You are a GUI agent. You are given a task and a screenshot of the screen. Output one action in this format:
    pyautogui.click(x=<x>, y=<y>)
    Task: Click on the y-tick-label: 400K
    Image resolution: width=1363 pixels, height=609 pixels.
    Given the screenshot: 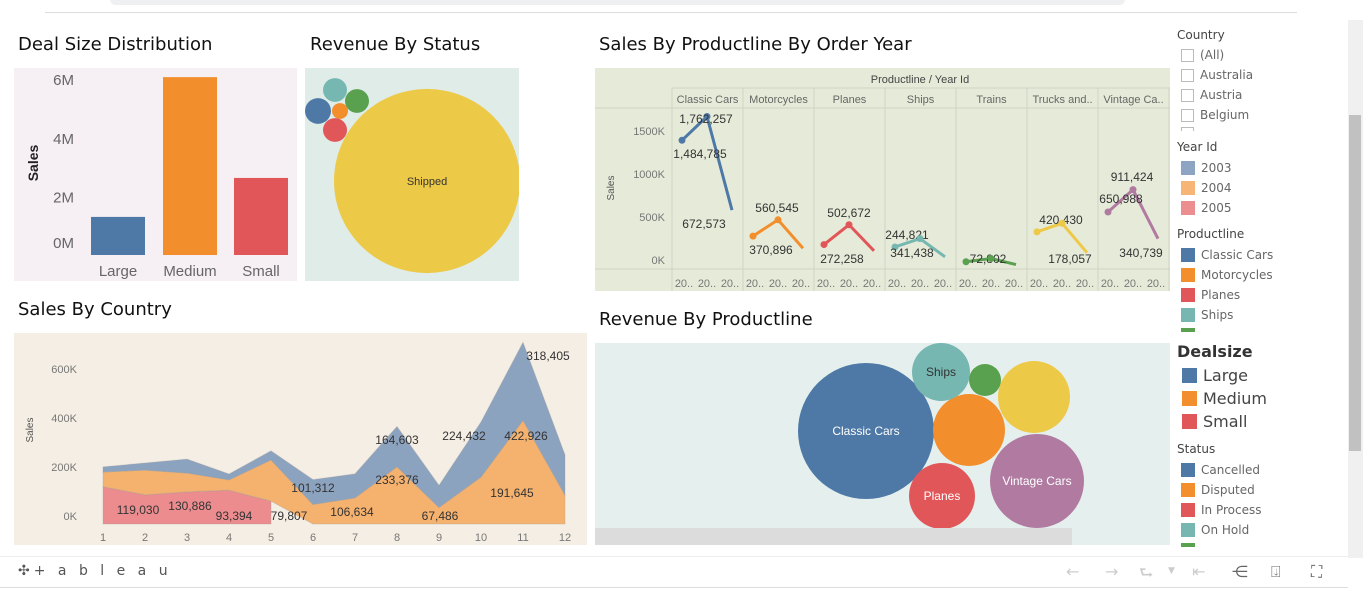 What is the action you would take?
    pyautogui.click(x=64, y=419)
    